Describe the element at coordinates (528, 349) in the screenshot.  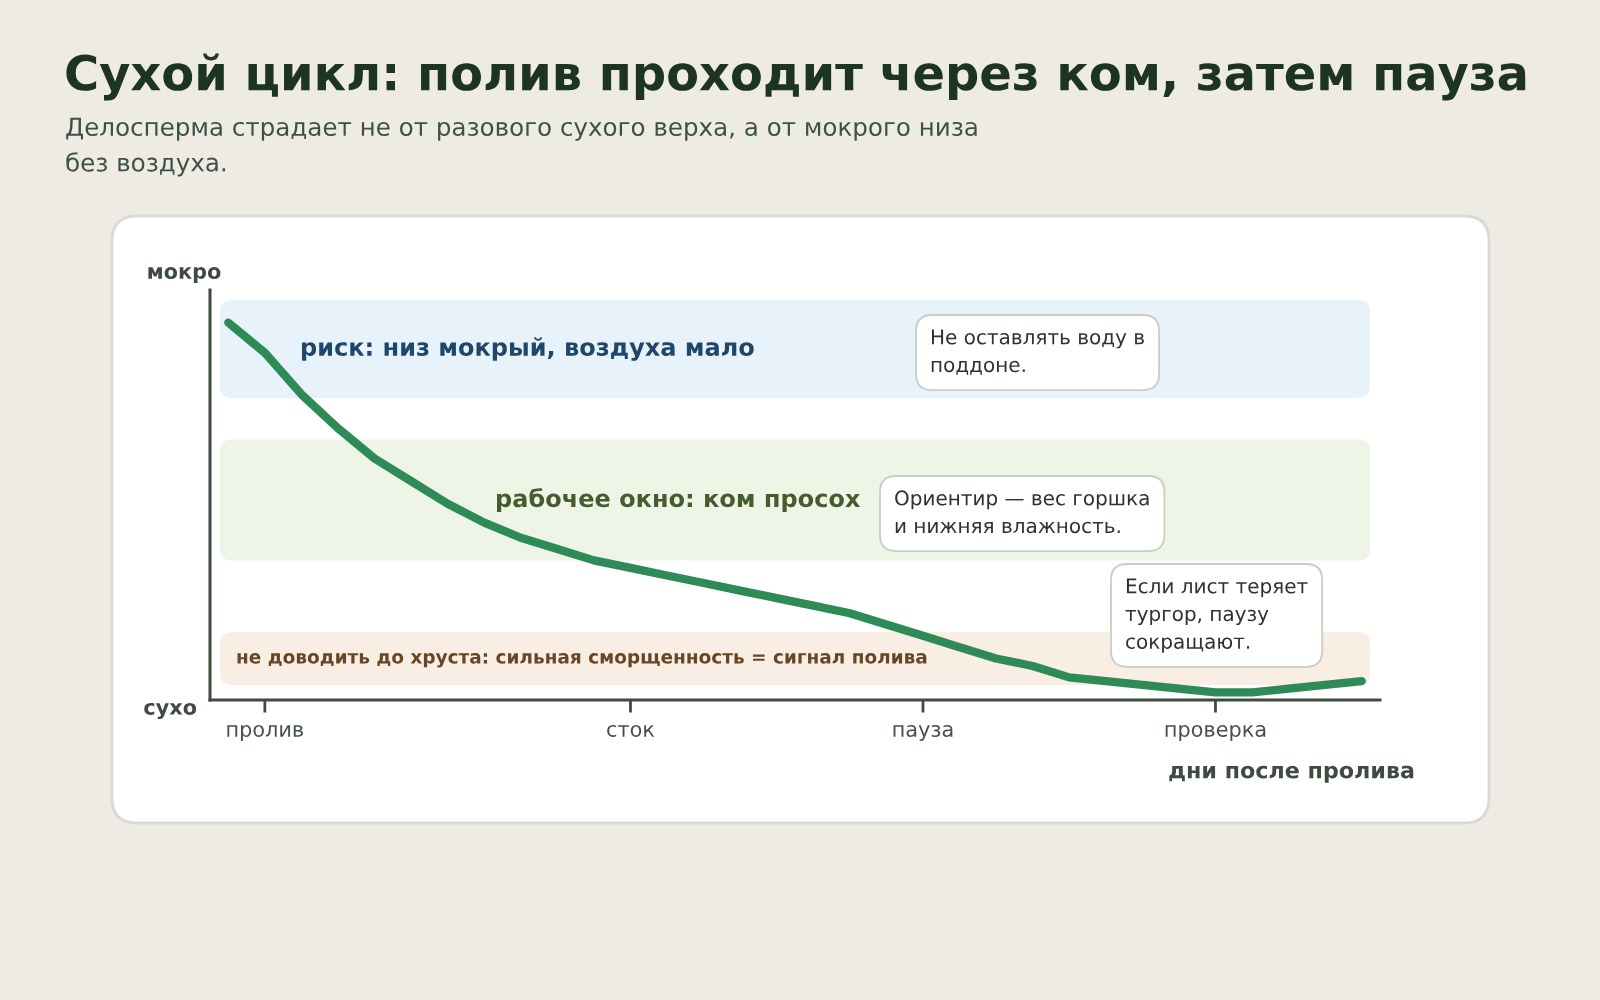
I see `band-label: риск: низ мокрый, воздуха мало` at that location.